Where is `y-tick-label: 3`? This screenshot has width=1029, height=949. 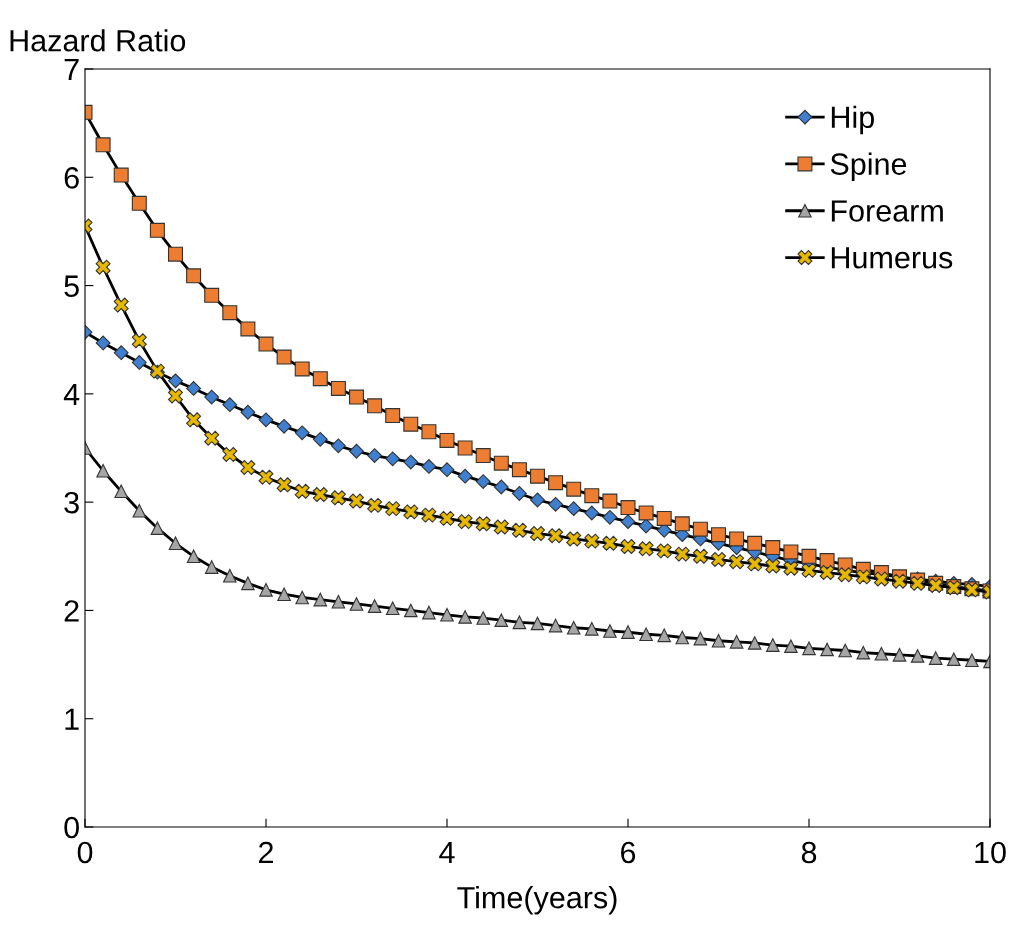 y-tick-label: 3 is located at coordinates (71, 502).